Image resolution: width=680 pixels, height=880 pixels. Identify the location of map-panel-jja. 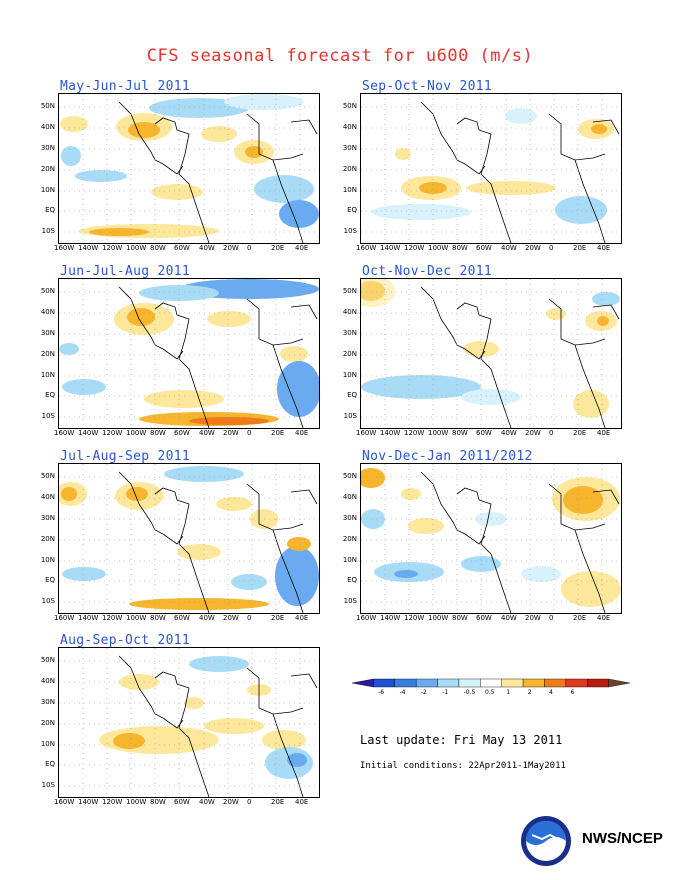
(189, 353).